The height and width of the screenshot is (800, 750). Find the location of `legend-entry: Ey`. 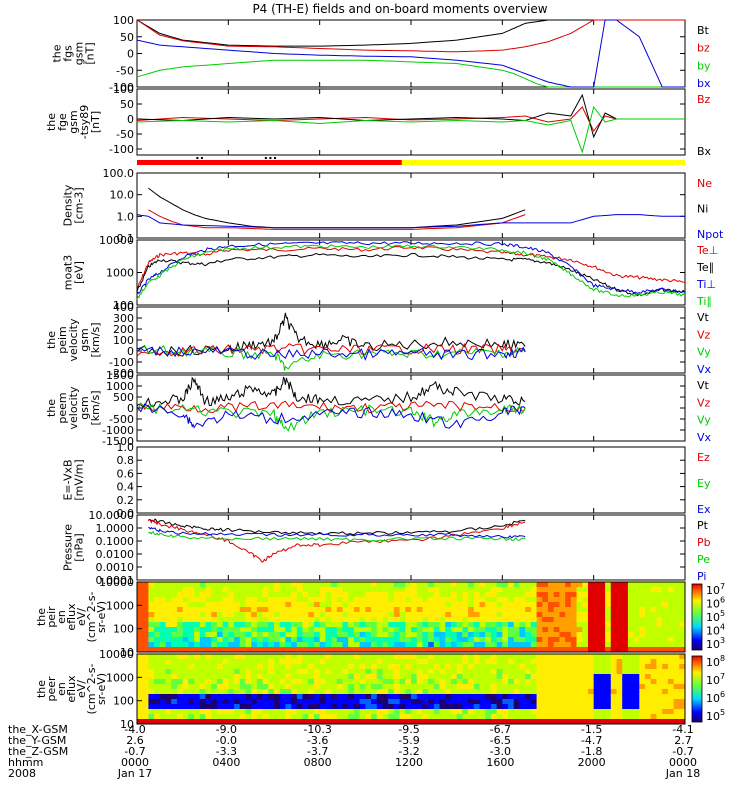

legend-entry: Ey is located at coordinates (704, 483).